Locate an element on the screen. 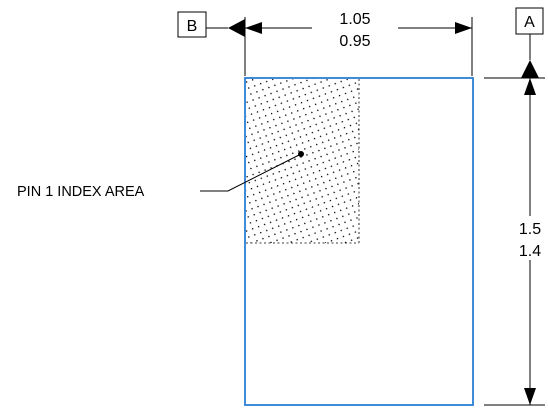 The width and height of the screenshot is (548, 413). height-max-value: 1.5 is located at coordinates (530, 229).